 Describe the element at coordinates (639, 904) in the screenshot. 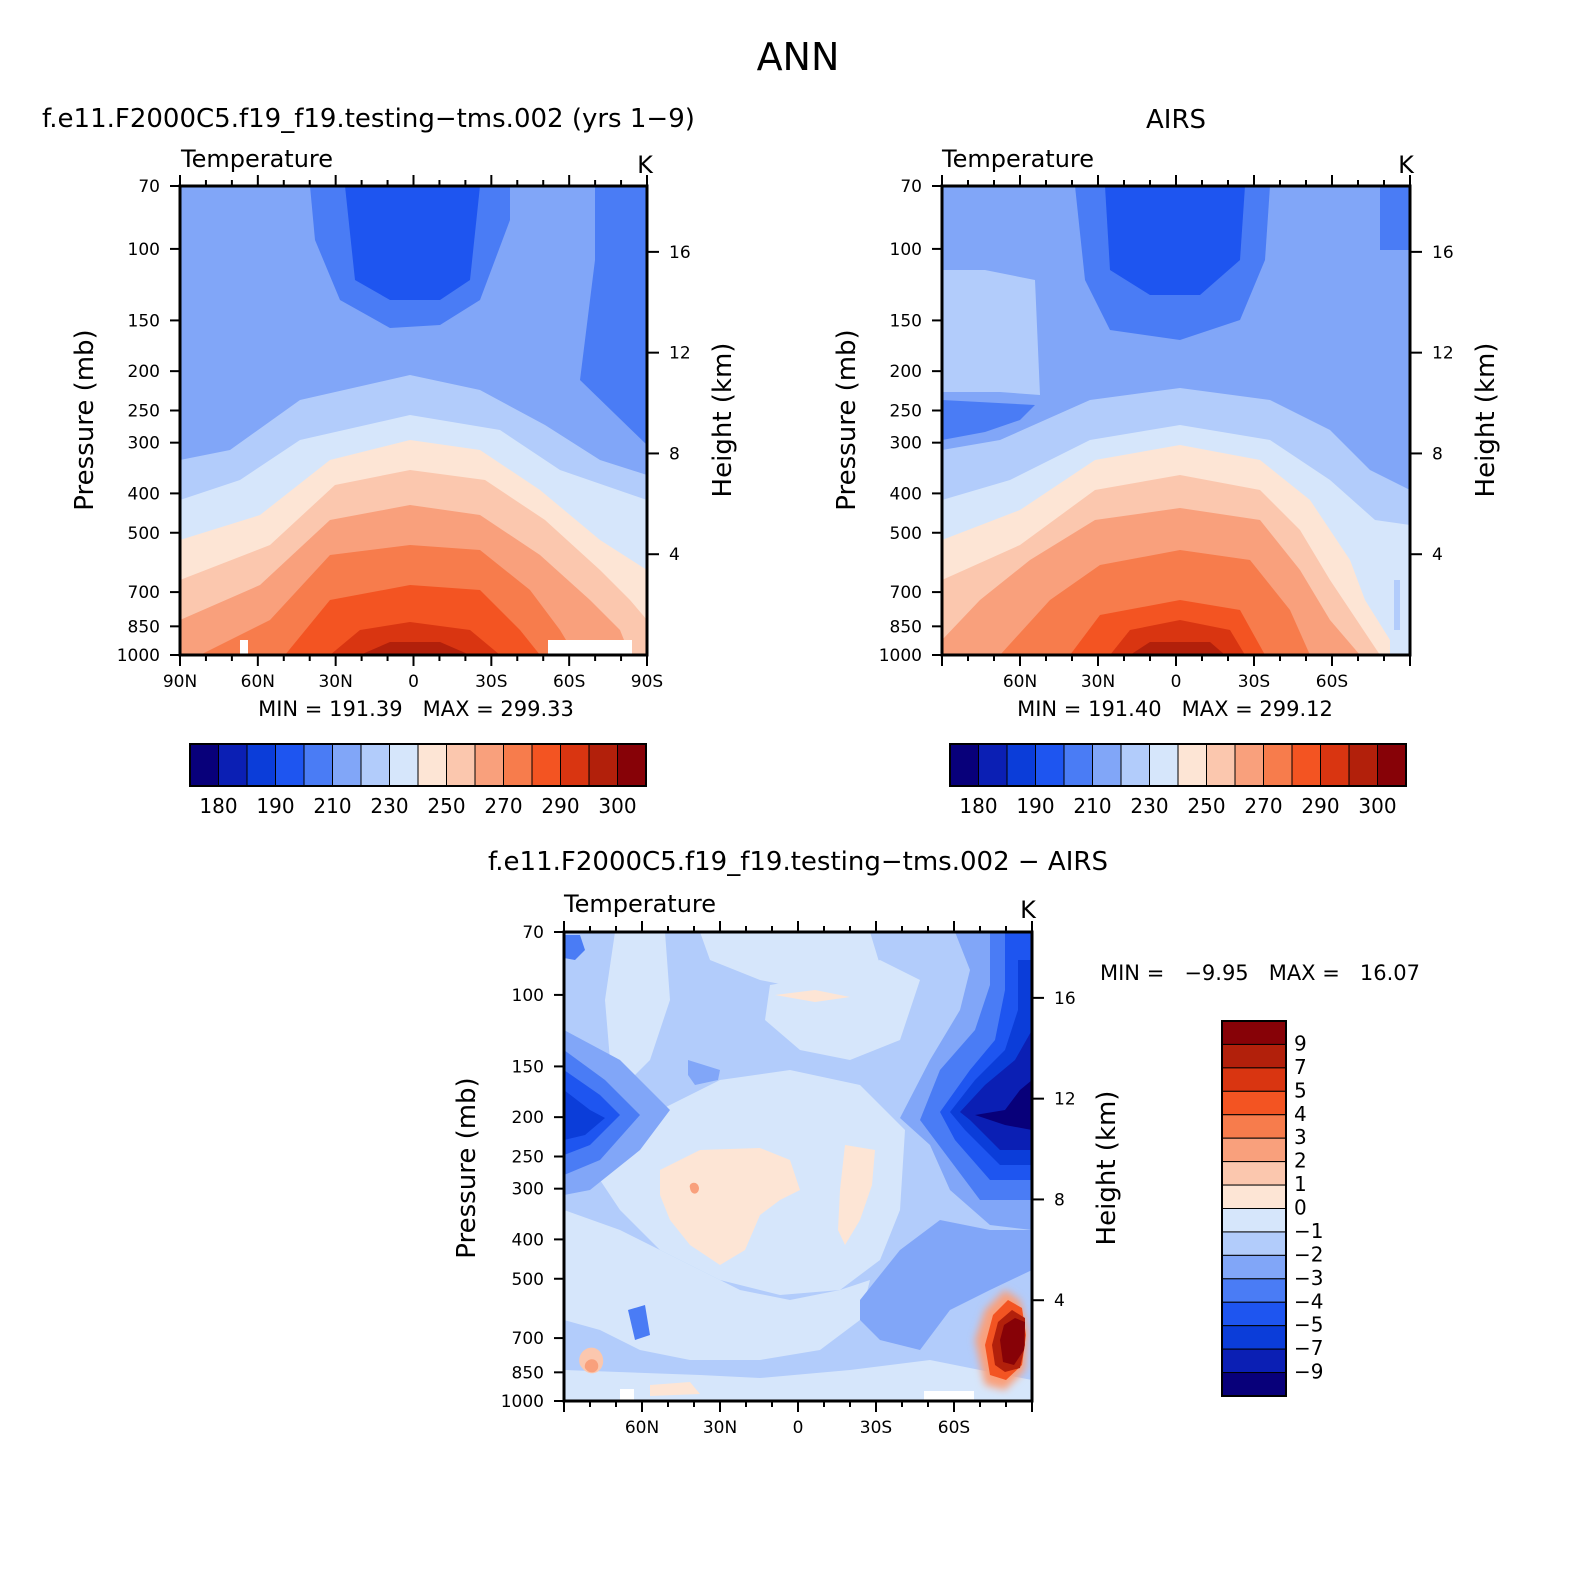

I see `panel-diff-variable: Temperature` at that location.